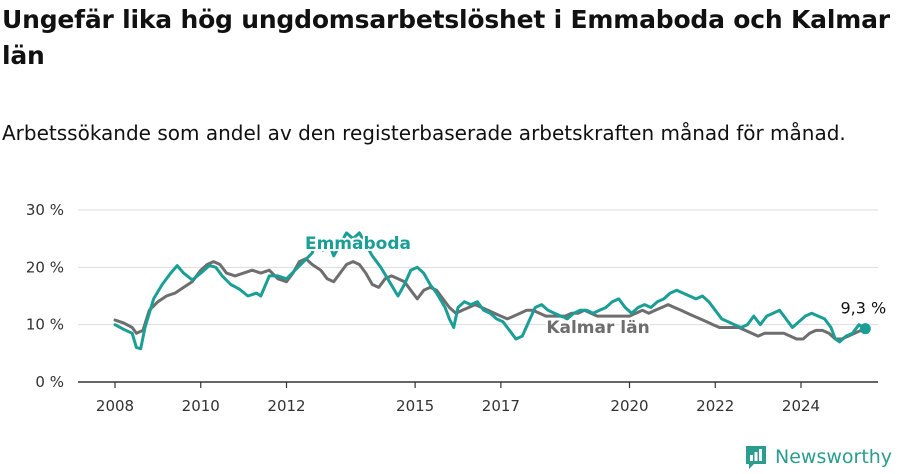 This screenshot has height=474, width=900. Describe the element at coordinates (488, 299) in the screenshot. I see `series-line-kalmar` at that location.